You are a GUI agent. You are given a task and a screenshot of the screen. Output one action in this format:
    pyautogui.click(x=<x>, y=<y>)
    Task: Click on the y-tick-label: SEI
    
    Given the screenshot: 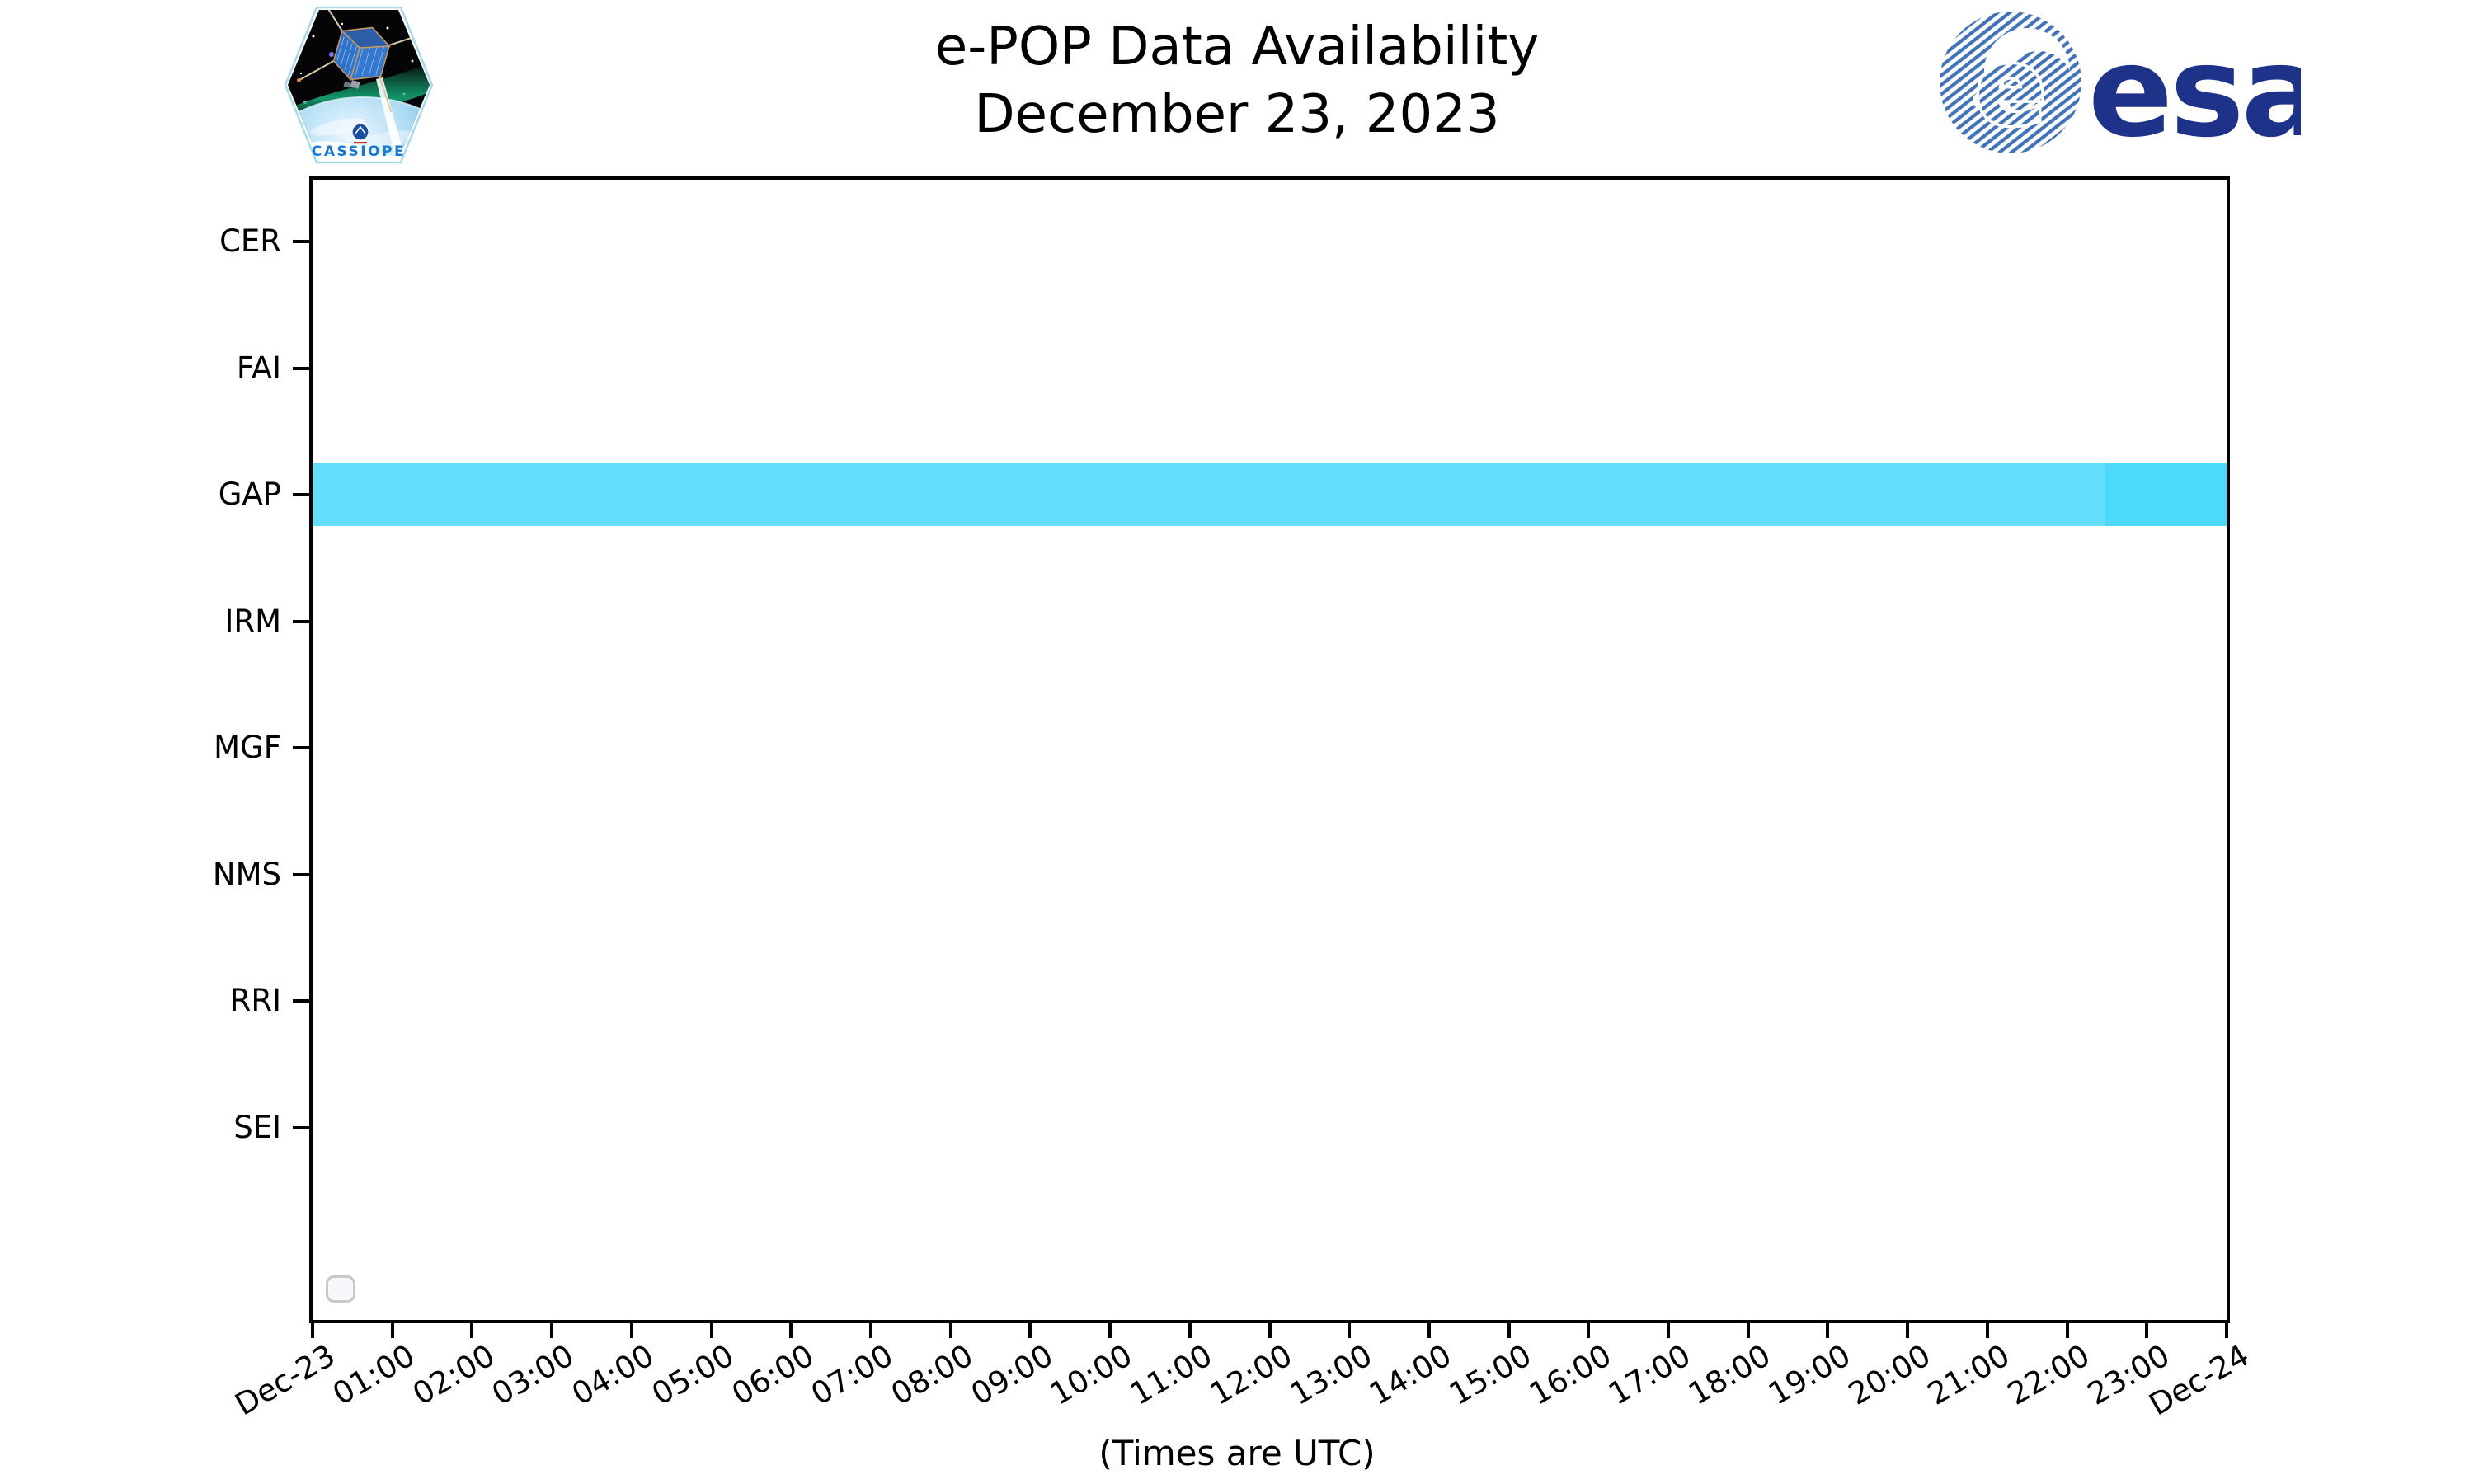 What is the action you would take?
    pyautogui.click(x=257, y=1127)
    